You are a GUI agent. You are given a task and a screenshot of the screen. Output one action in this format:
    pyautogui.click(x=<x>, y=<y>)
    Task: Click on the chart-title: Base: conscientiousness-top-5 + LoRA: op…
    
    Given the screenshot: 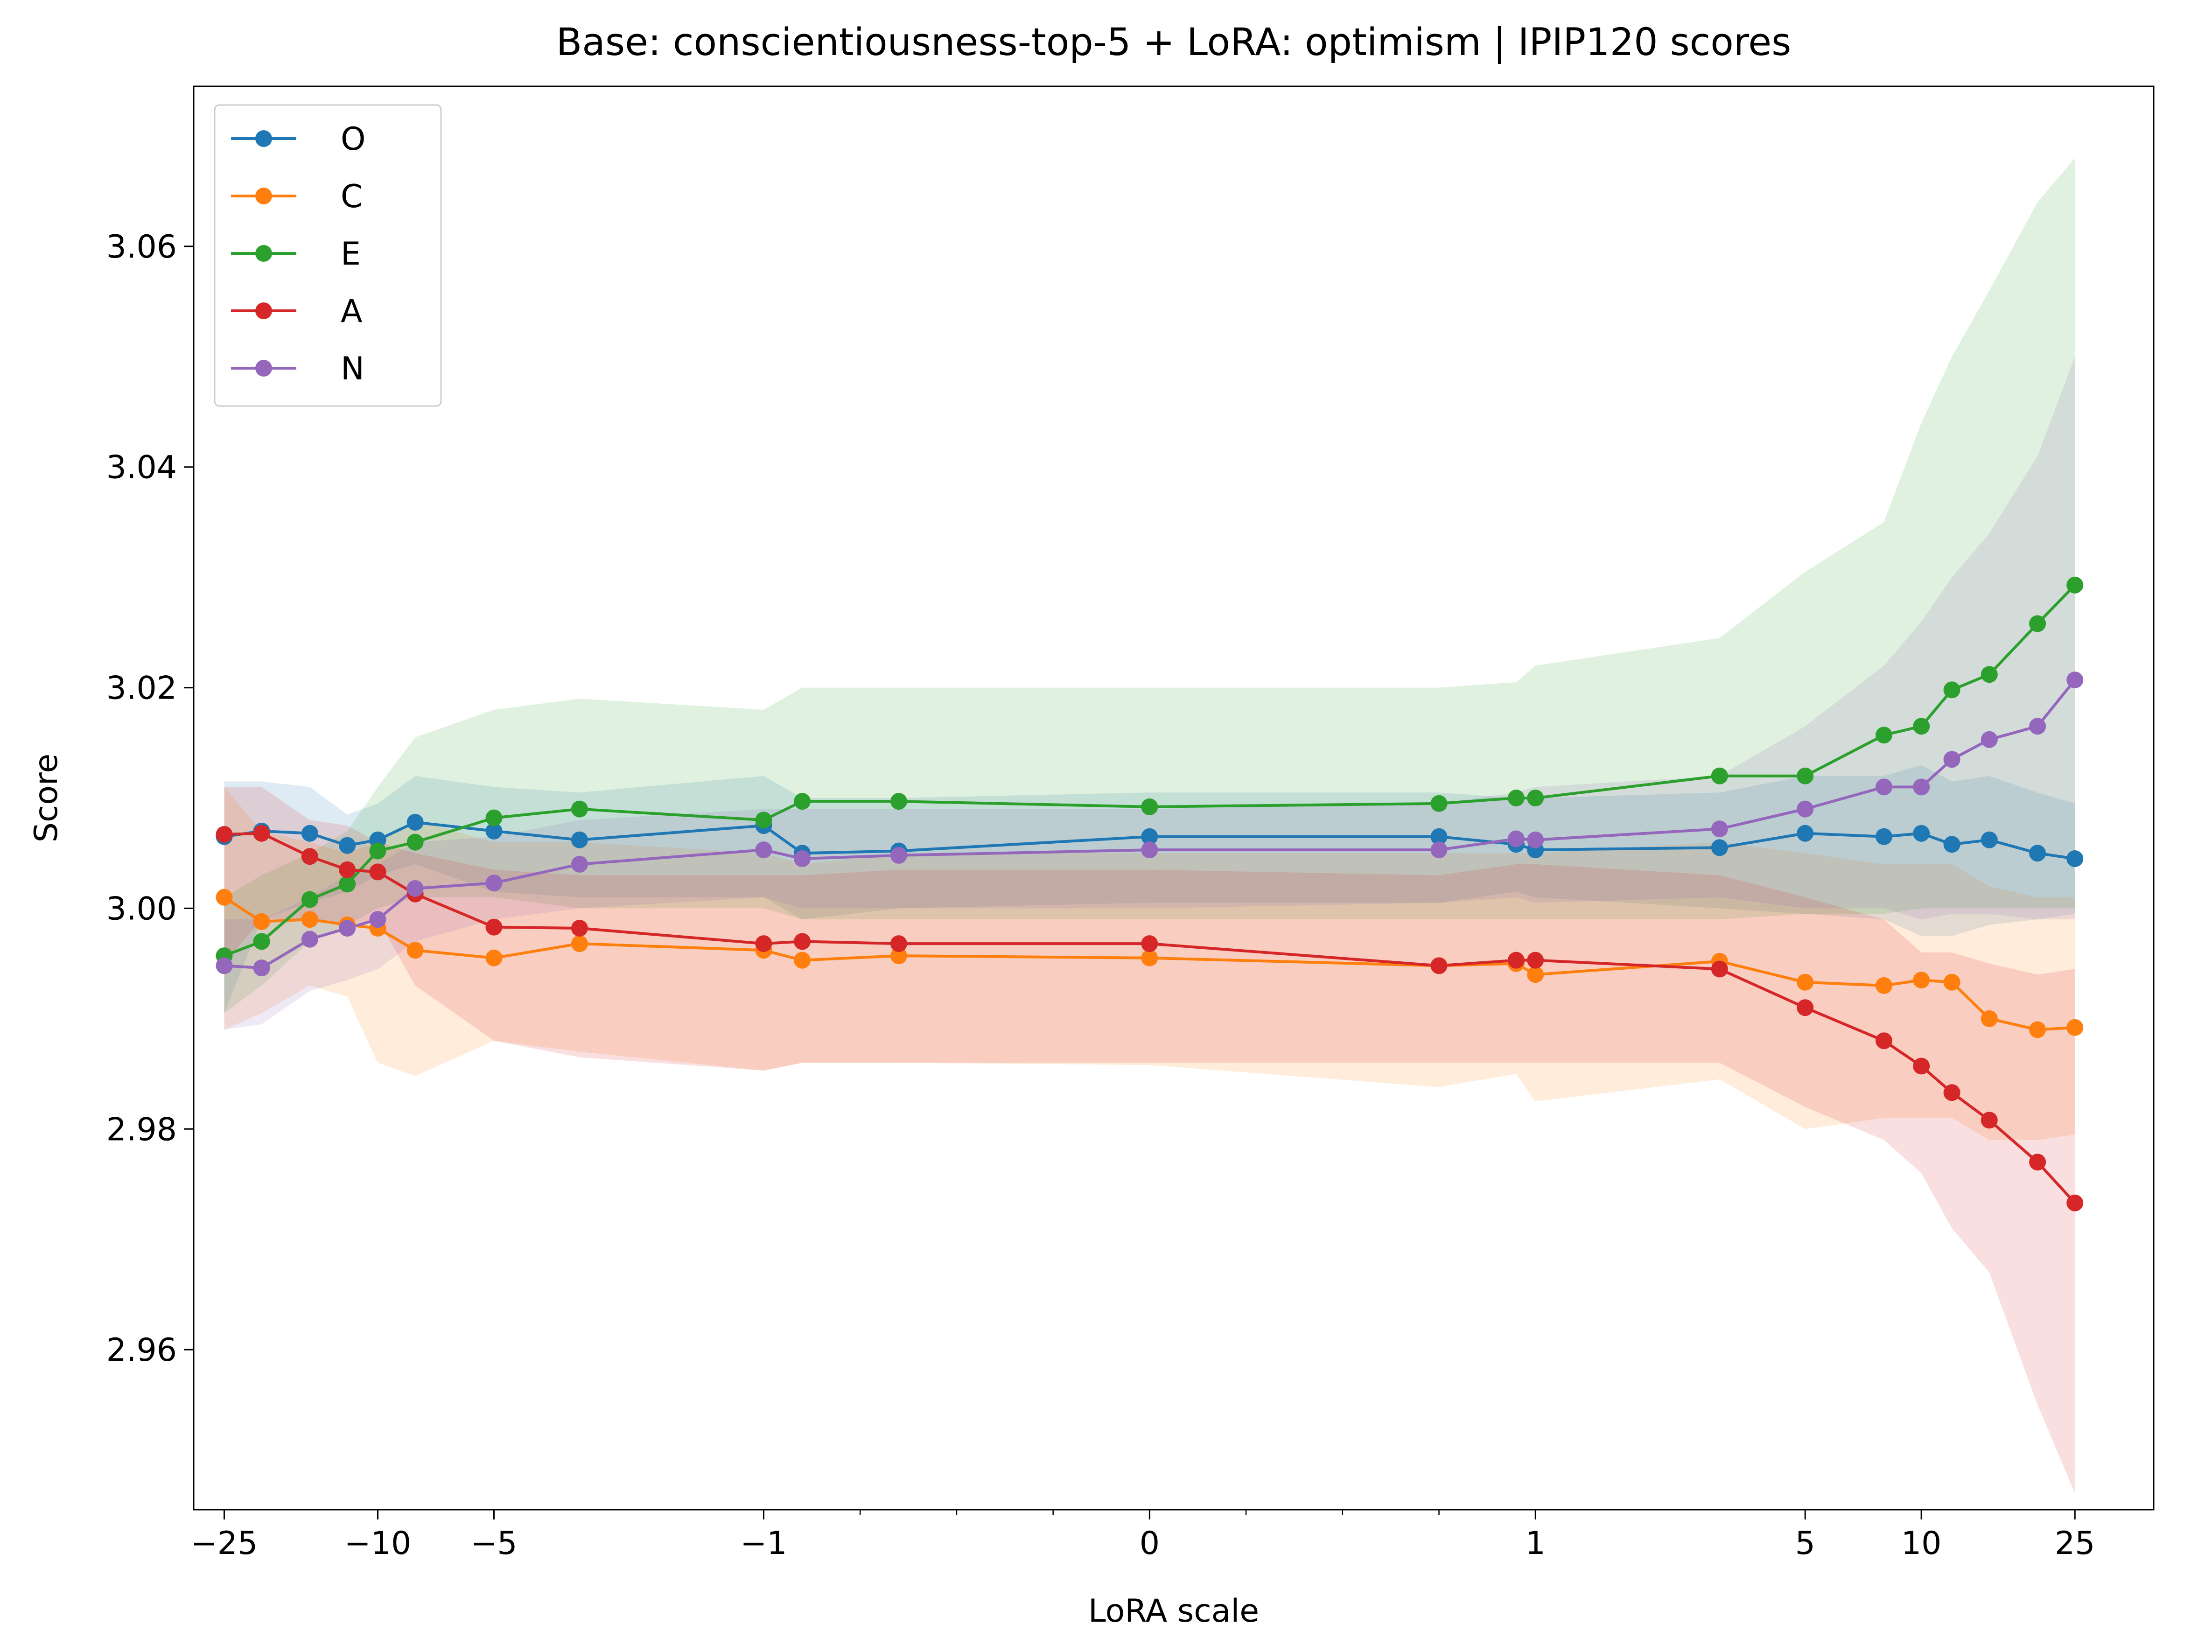 What is the action you would take?
    pyautogui.click(x=1174, y=42)
    